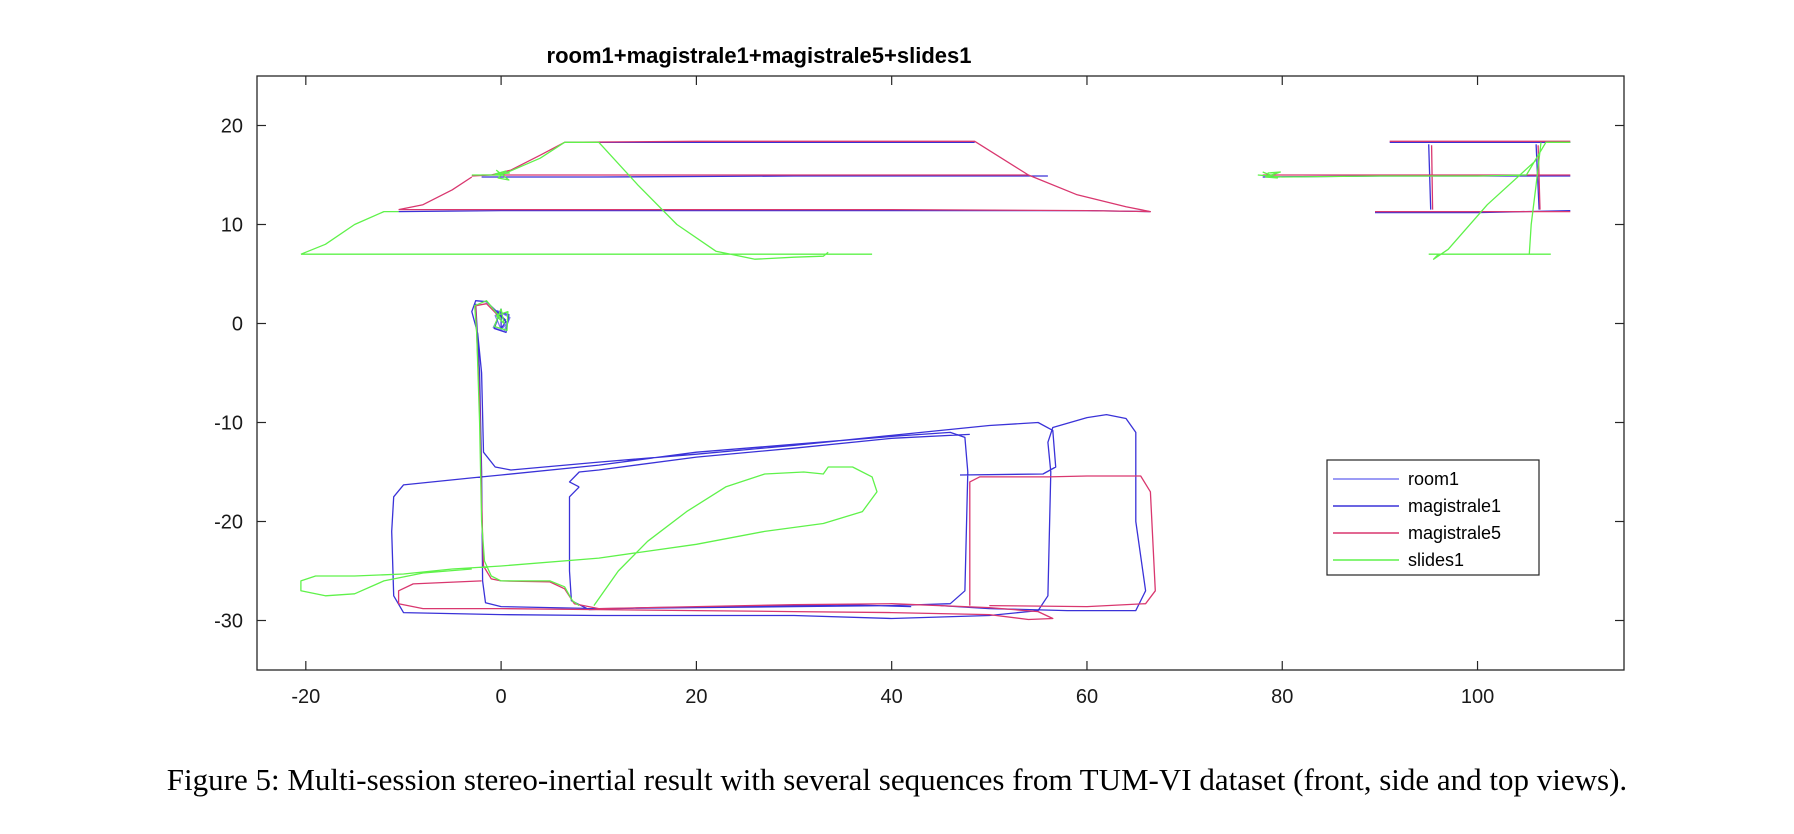 The width and height of the screenshot is (1794, 834). What do you see at coordinates (232, 226) in the screenshot?
I see `y-tick-label: 10` at bounding box center [232, 226].